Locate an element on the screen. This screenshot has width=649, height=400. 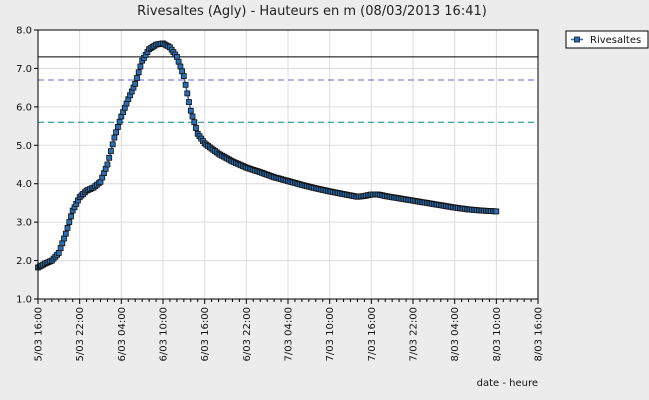
x-tick-label: 8/03 04:00 is located at coordinates (455, 334).